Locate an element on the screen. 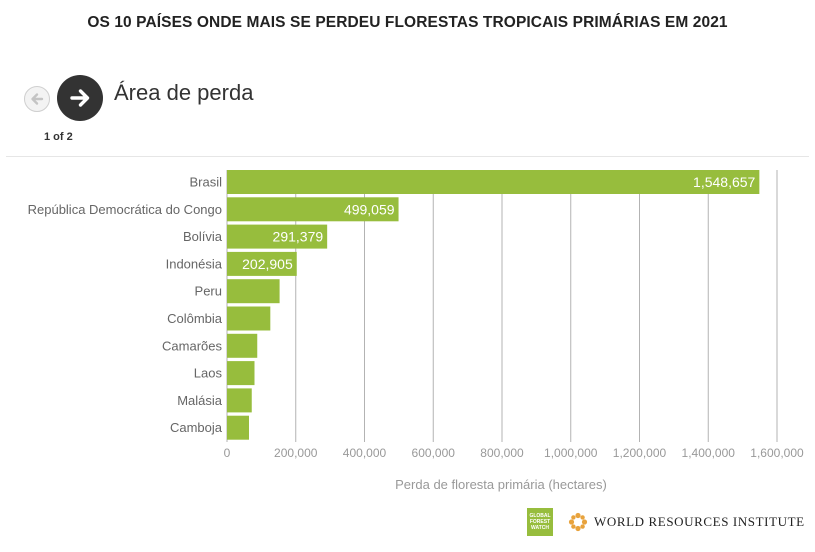 The height and width of the screenshot is (552, 815). wri-label: WORLD RESOURCES INSTITUTE is located at coordinates (699, 521).